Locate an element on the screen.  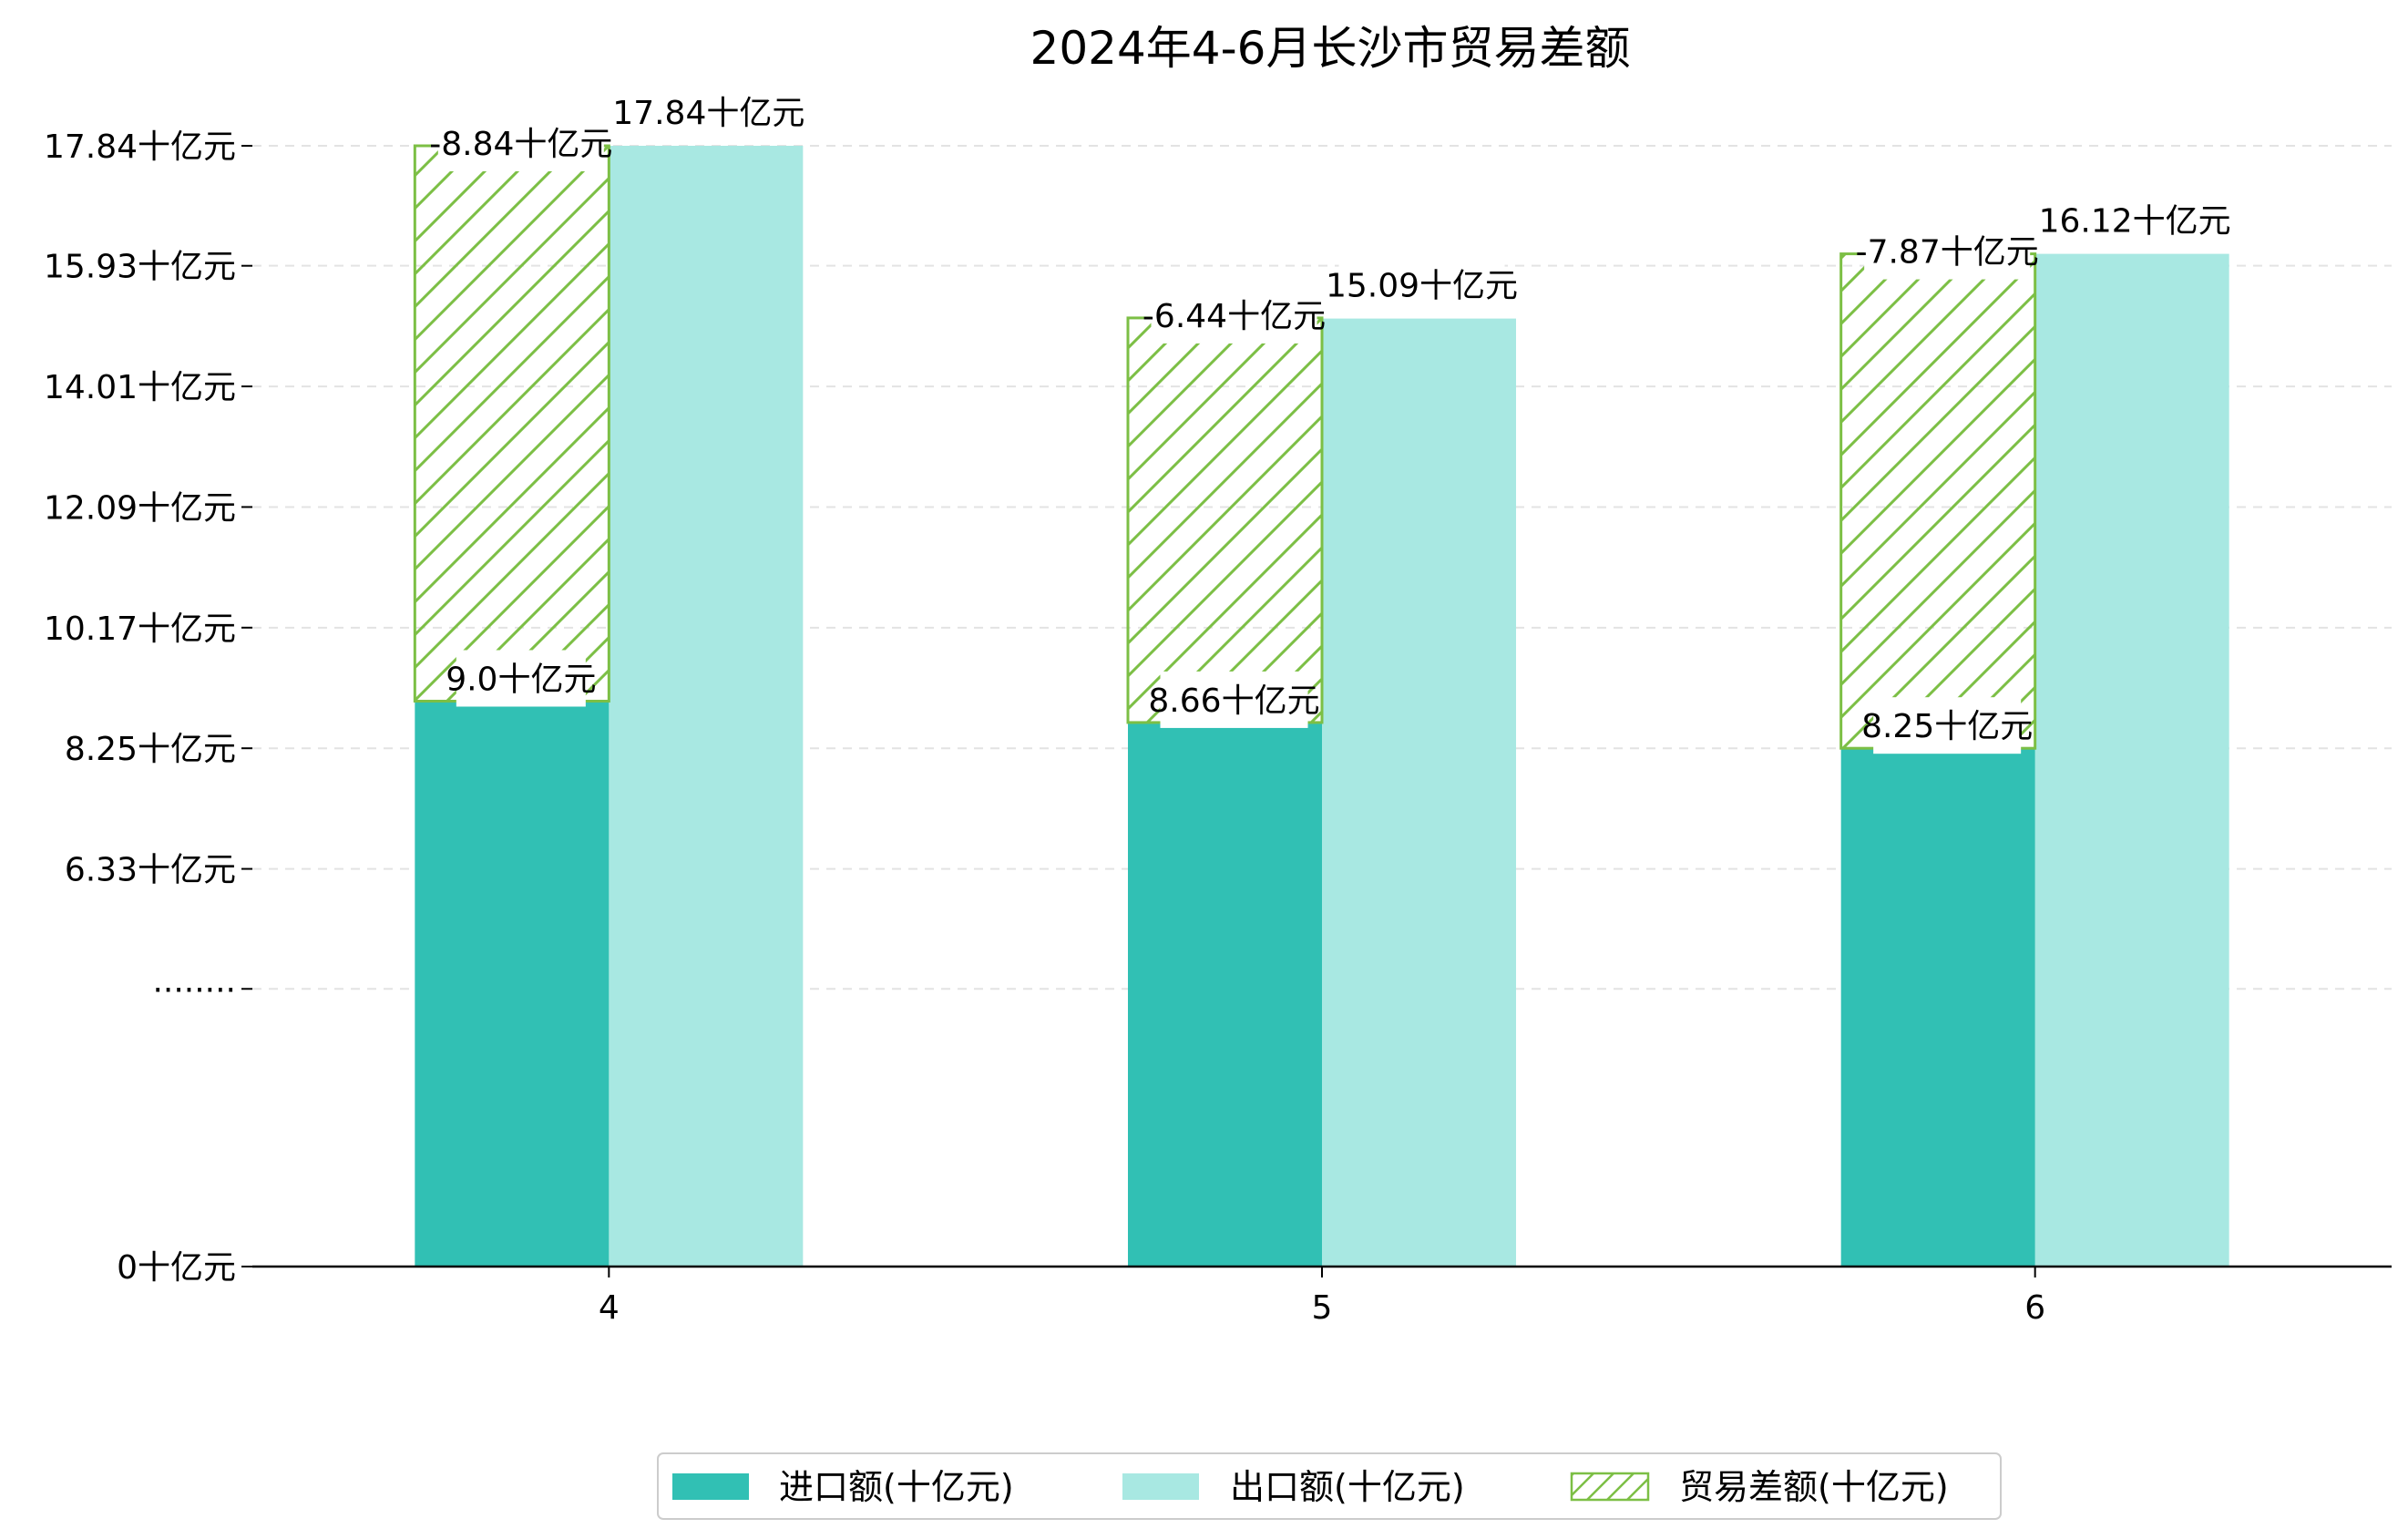
data-label: 16.12十亿元 is located at coordinates (2135, 222).